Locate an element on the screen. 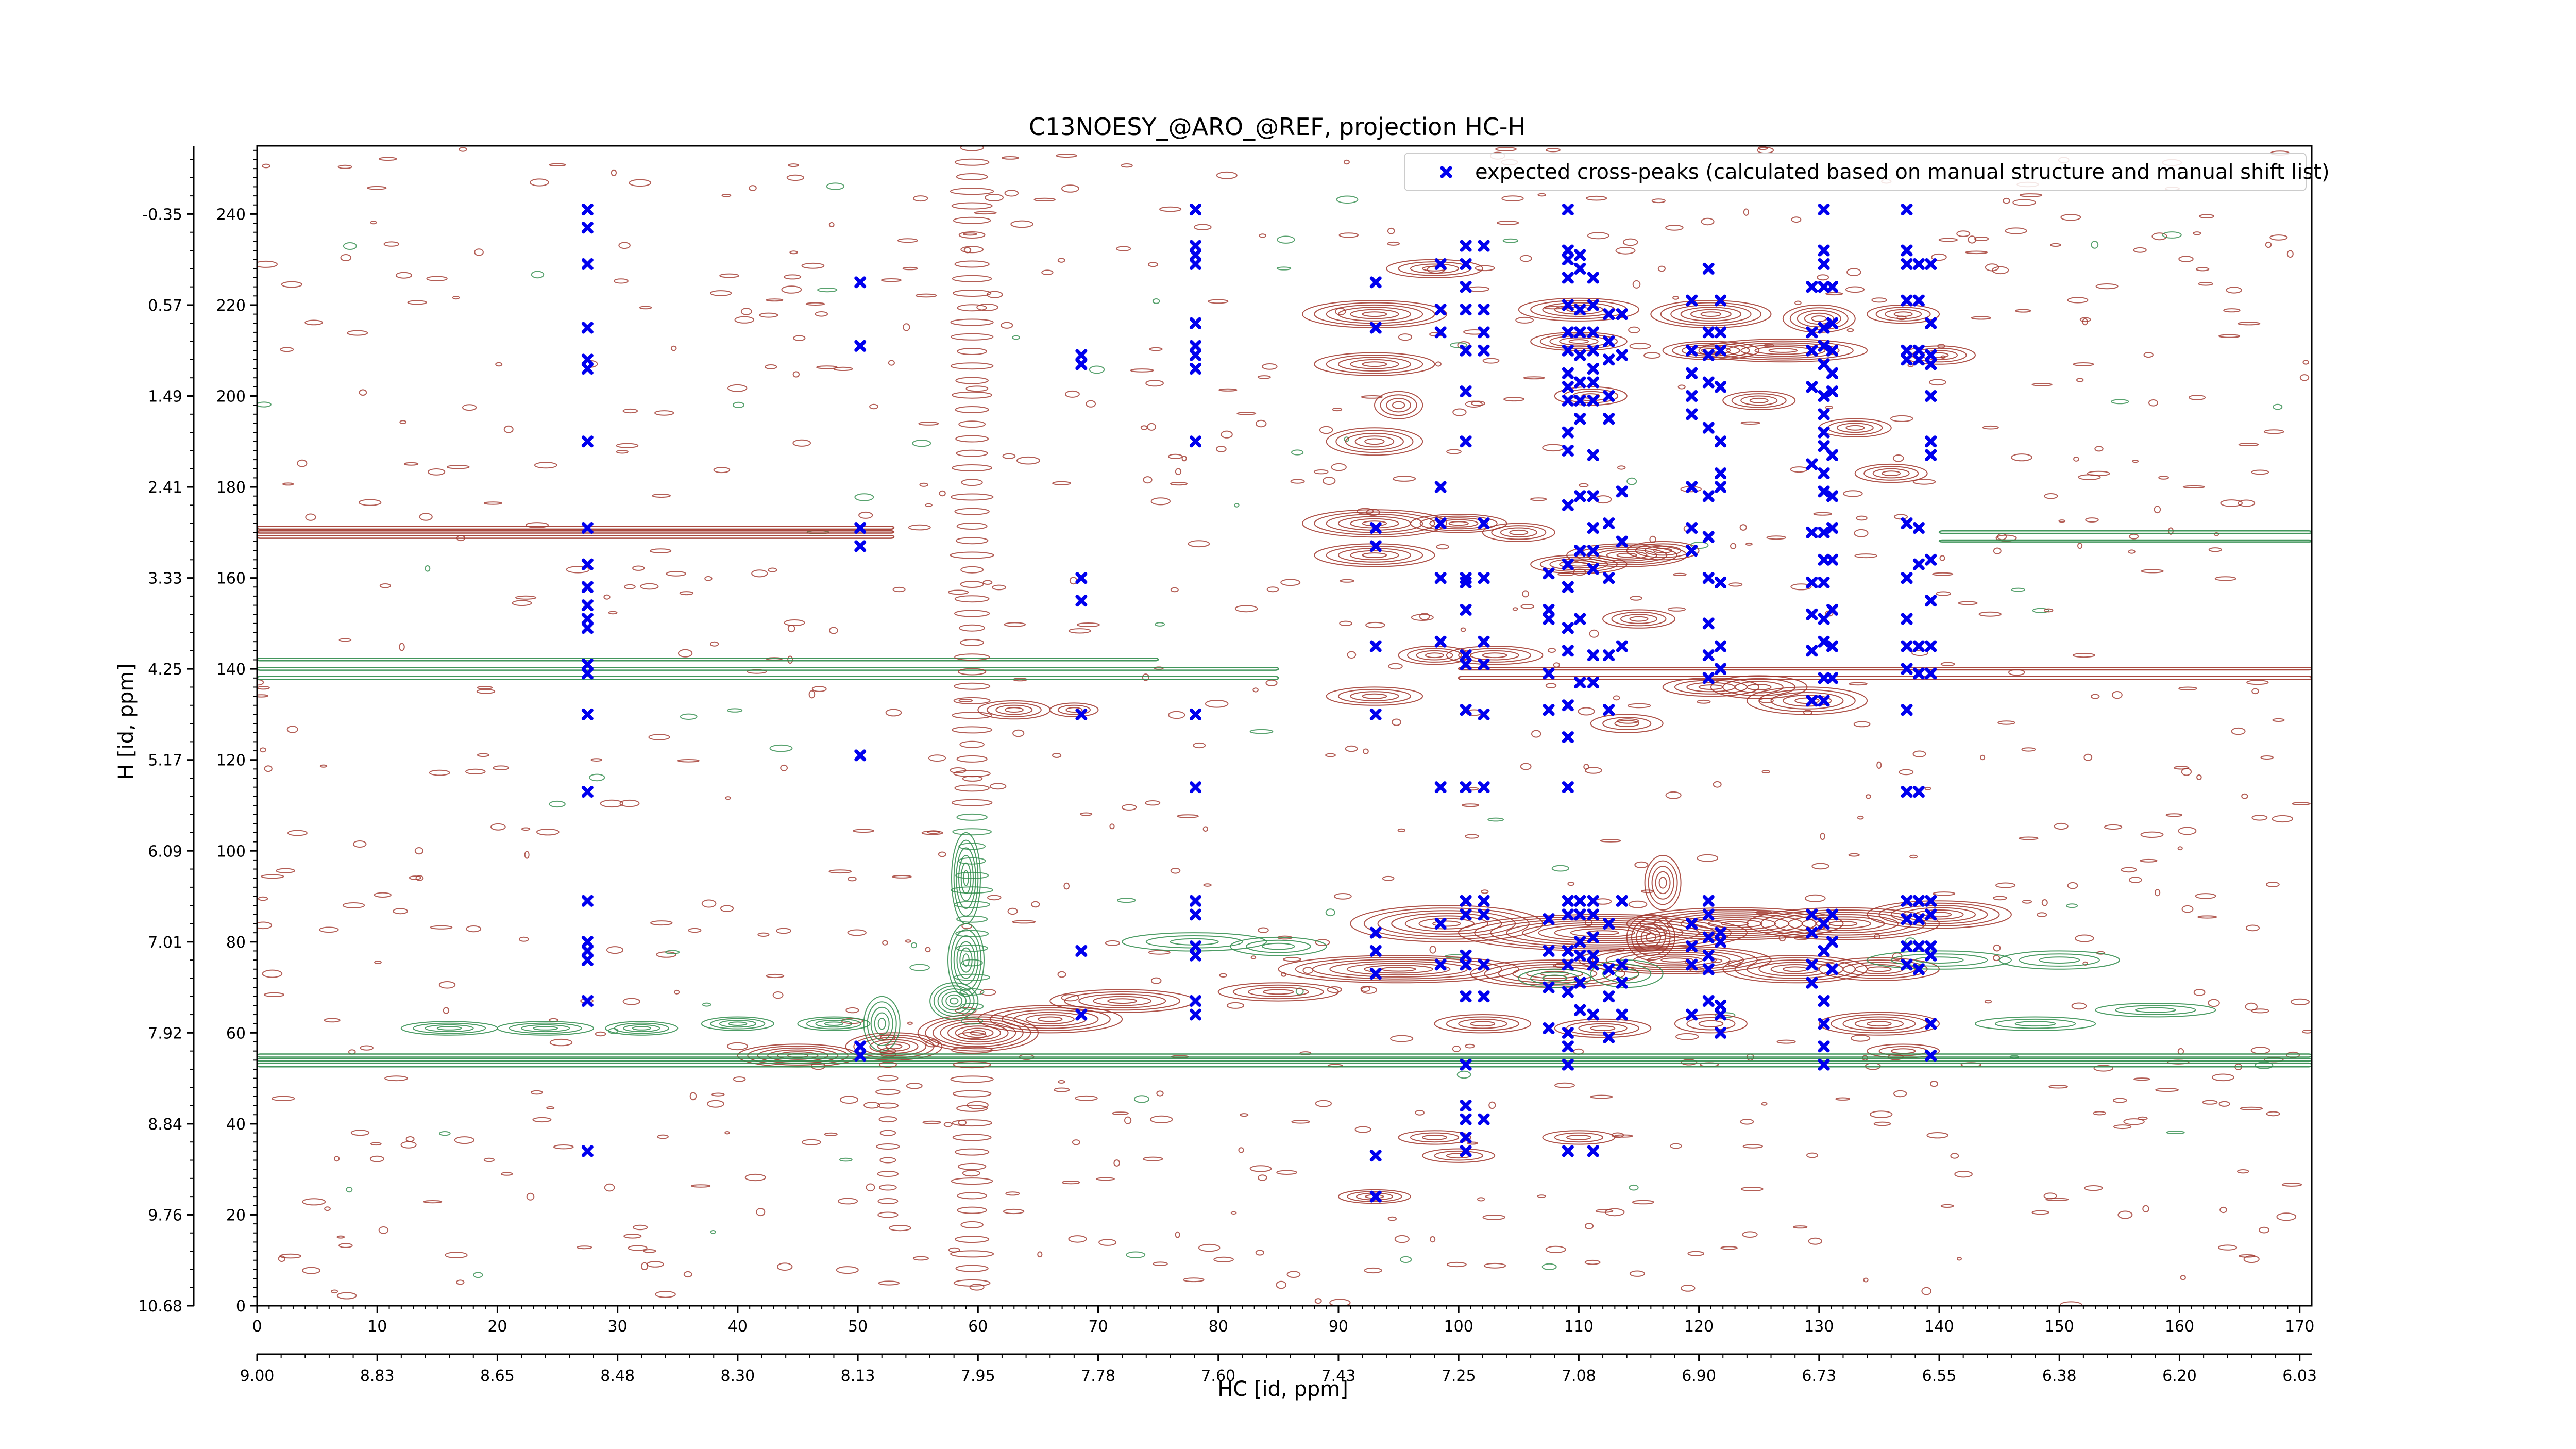 This screenshot has width=2576, height=1449. x-ppm-tick-label: 9.00 is located at coordinates (257, 1376).